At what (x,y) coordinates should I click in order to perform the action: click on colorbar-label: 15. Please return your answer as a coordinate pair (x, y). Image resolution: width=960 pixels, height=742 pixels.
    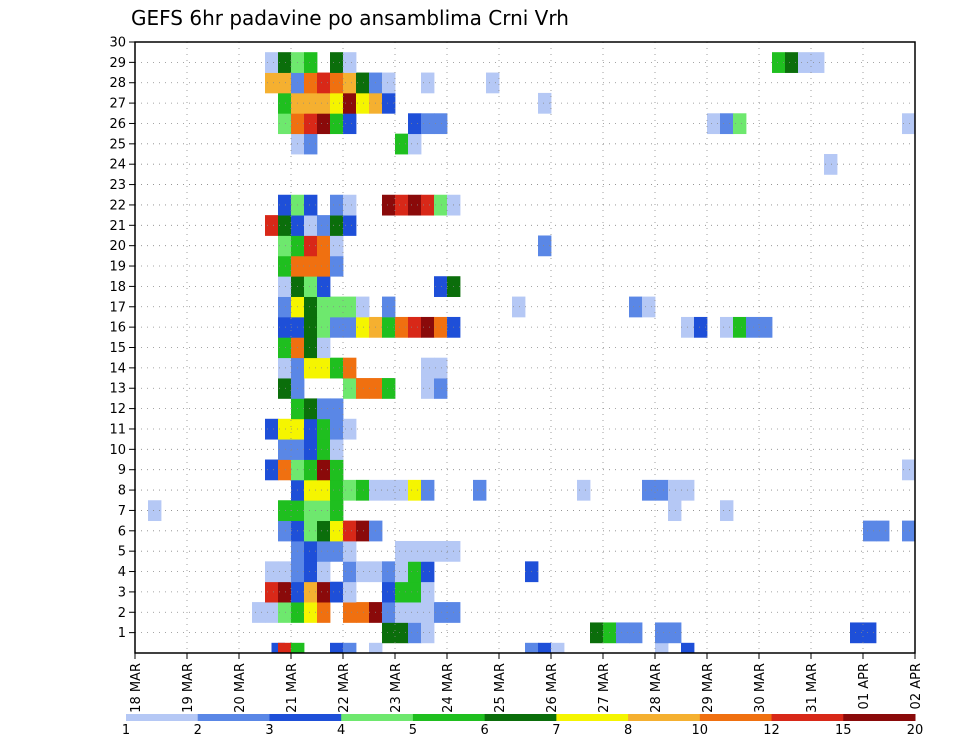
    Looking at the image, I should click on (843, 730).